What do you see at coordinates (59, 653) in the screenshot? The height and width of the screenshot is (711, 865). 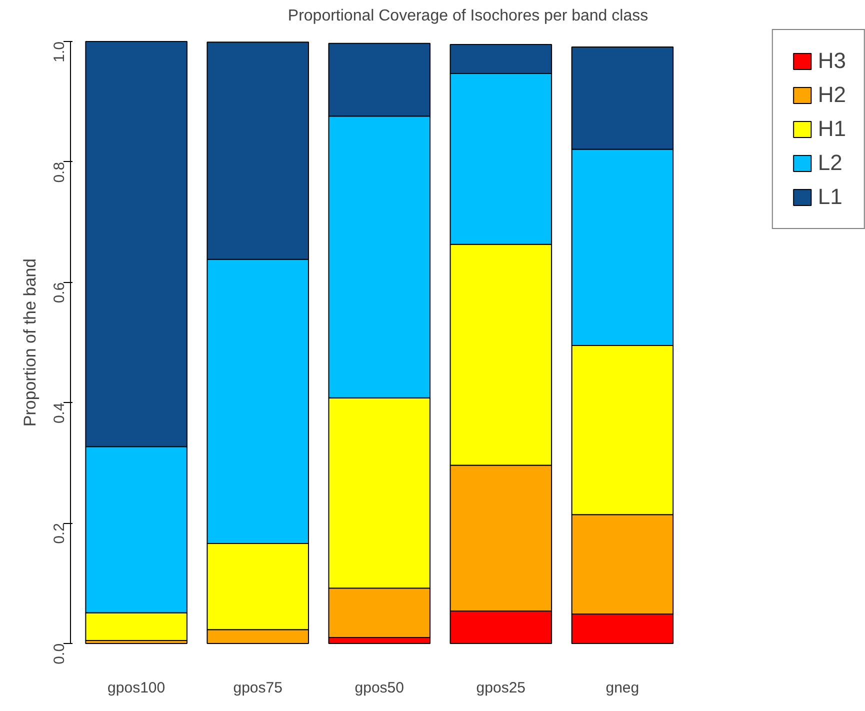 I see `y-tick-label: 0.0` at bounding box center [59, 653].